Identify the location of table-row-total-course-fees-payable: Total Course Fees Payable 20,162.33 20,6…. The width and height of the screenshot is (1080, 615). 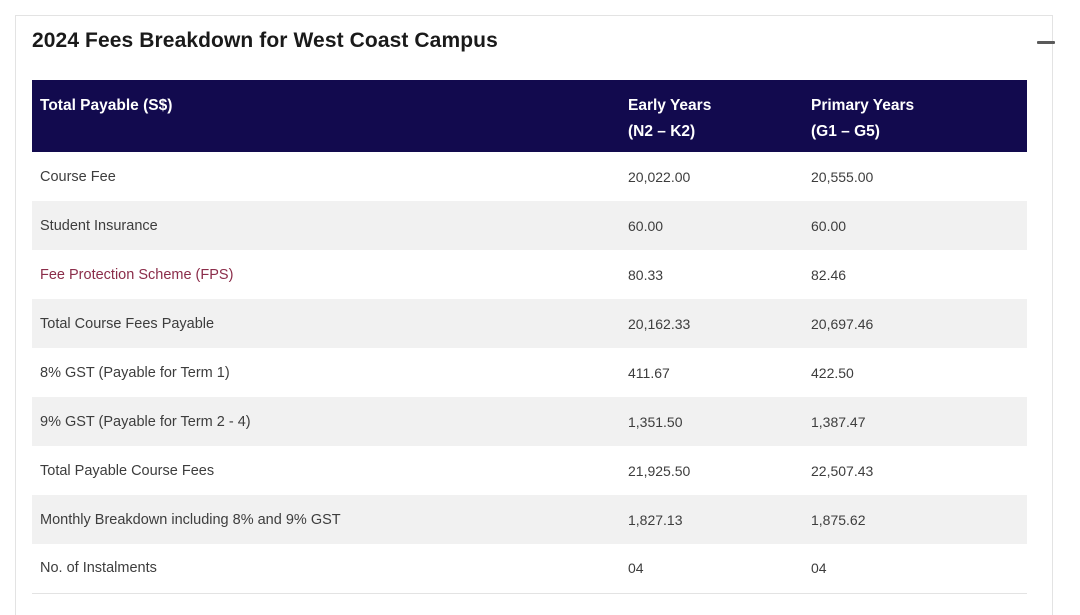
(529, 323).